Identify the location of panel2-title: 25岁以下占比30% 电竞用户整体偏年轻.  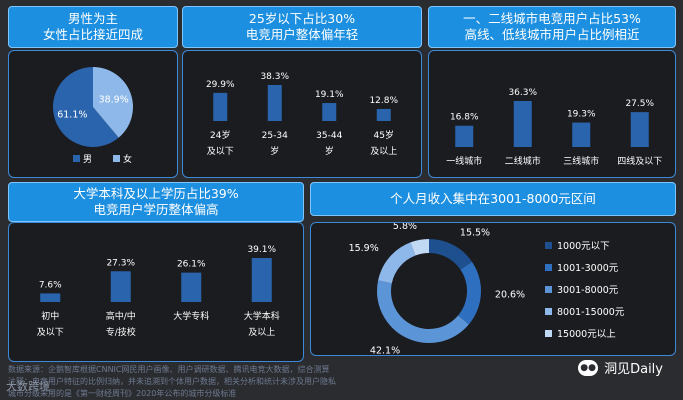
(302, 27).